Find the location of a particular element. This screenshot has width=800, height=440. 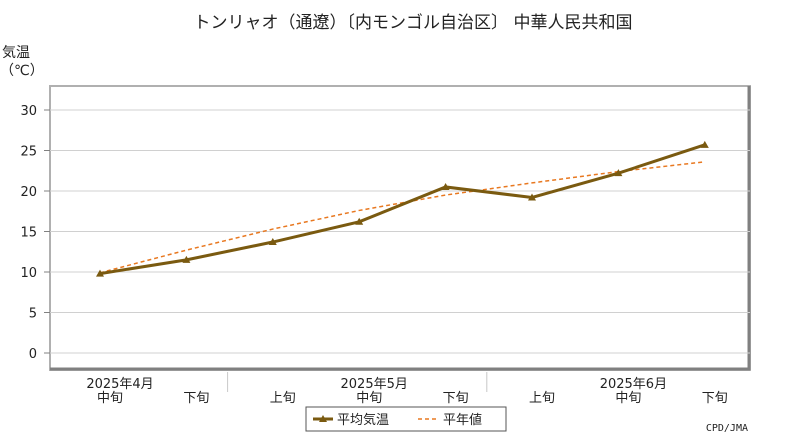

x-tick-label-1: 下旬 is located at coordinates (196, 398).